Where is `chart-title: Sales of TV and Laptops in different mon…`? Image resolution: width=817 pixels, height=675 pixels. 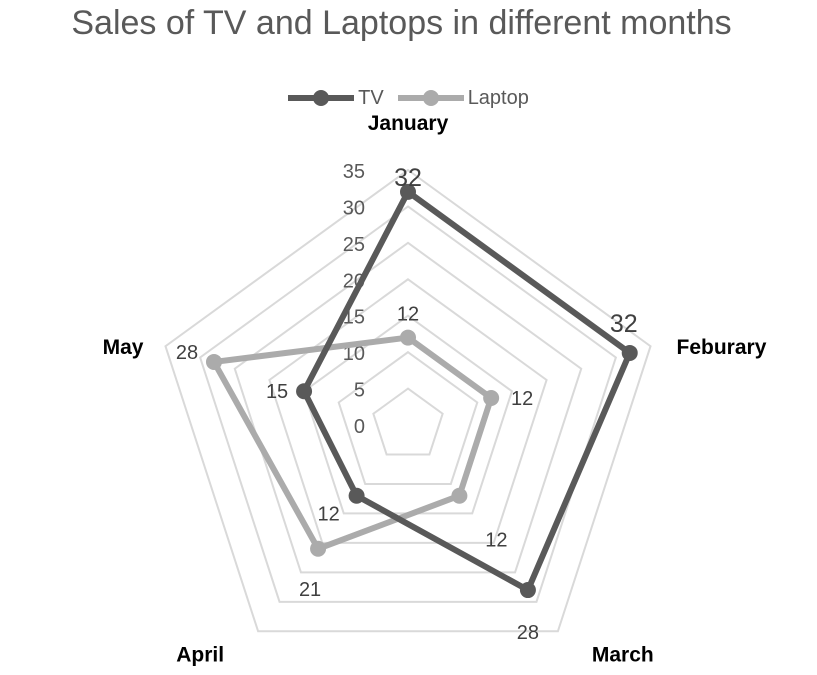 chart-title: Sales of TV and Laptops in different mon… is located at coordinates (401, 23).